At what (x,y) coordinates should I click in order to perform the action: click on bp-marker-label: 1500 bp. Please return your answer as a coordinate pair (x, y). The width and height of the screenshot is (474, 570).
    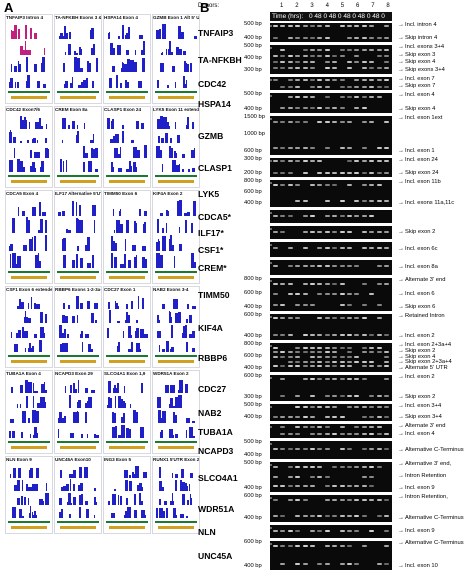
    Looking at the image, I should click on (254, 117).